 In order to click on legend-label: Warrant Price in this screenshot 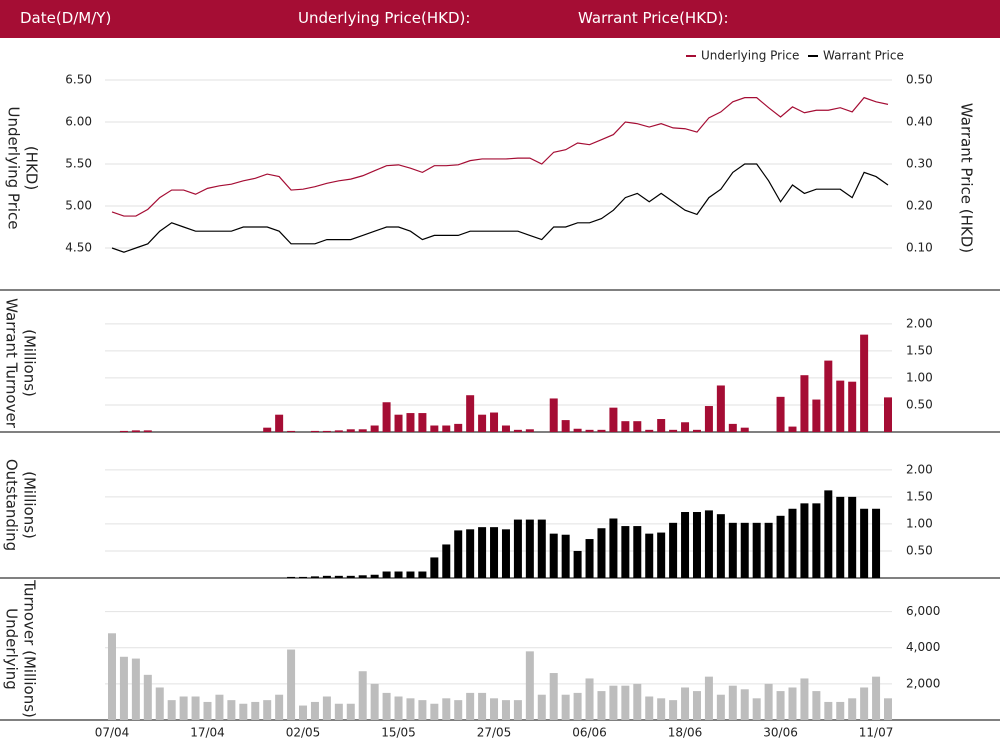, I will do `click(863, 56)`.